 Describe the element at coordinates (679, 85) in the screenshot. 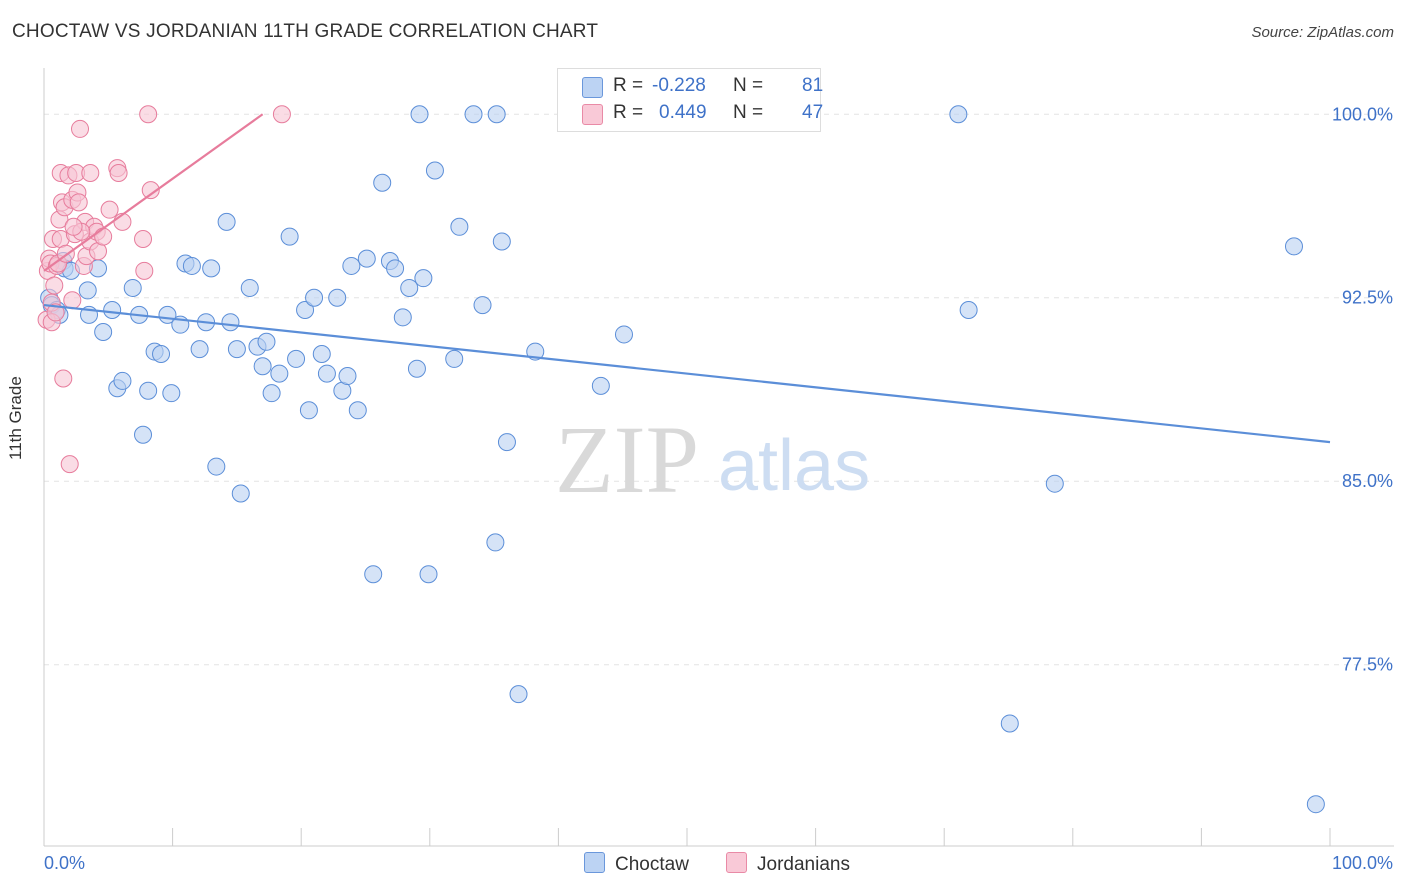

I see `legend-r-value: -0.228` at that location.